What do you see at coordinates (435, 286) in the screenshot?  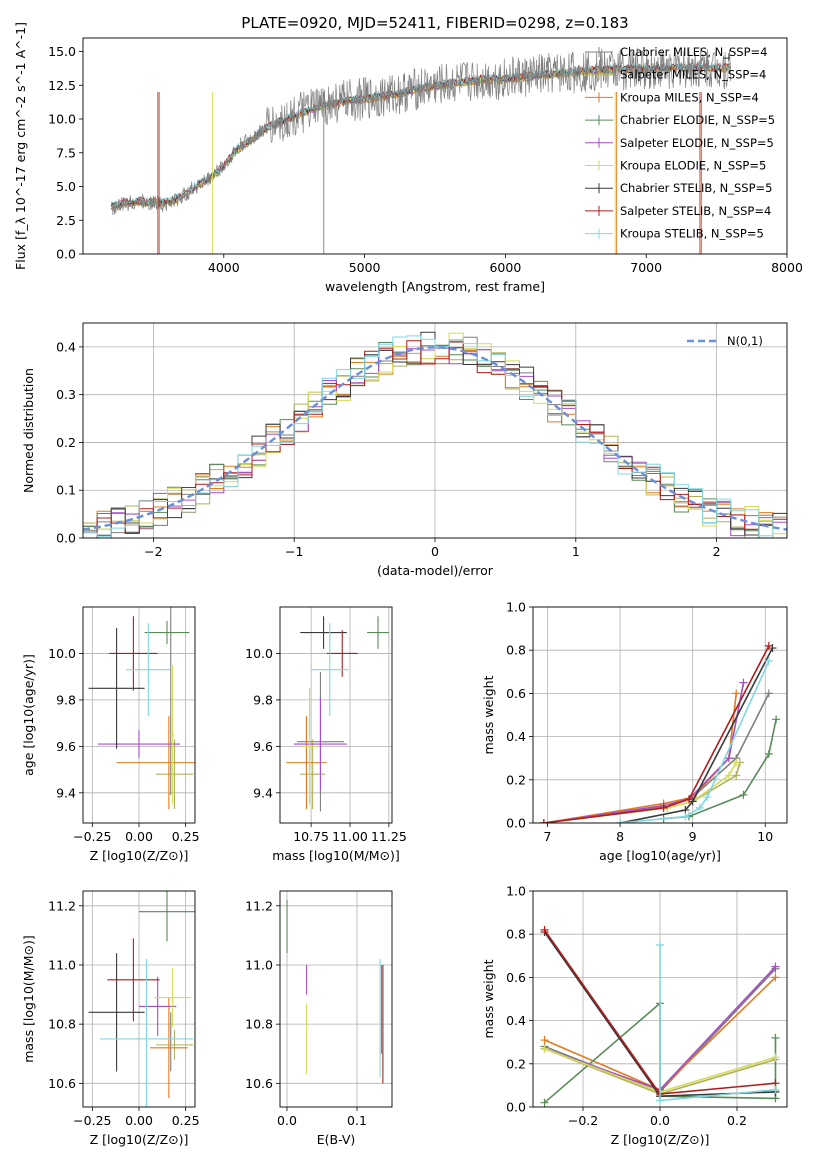 I see `x-axis-label: wavelength [Angstrom, rest frame]` at bounding box center [435, 286].